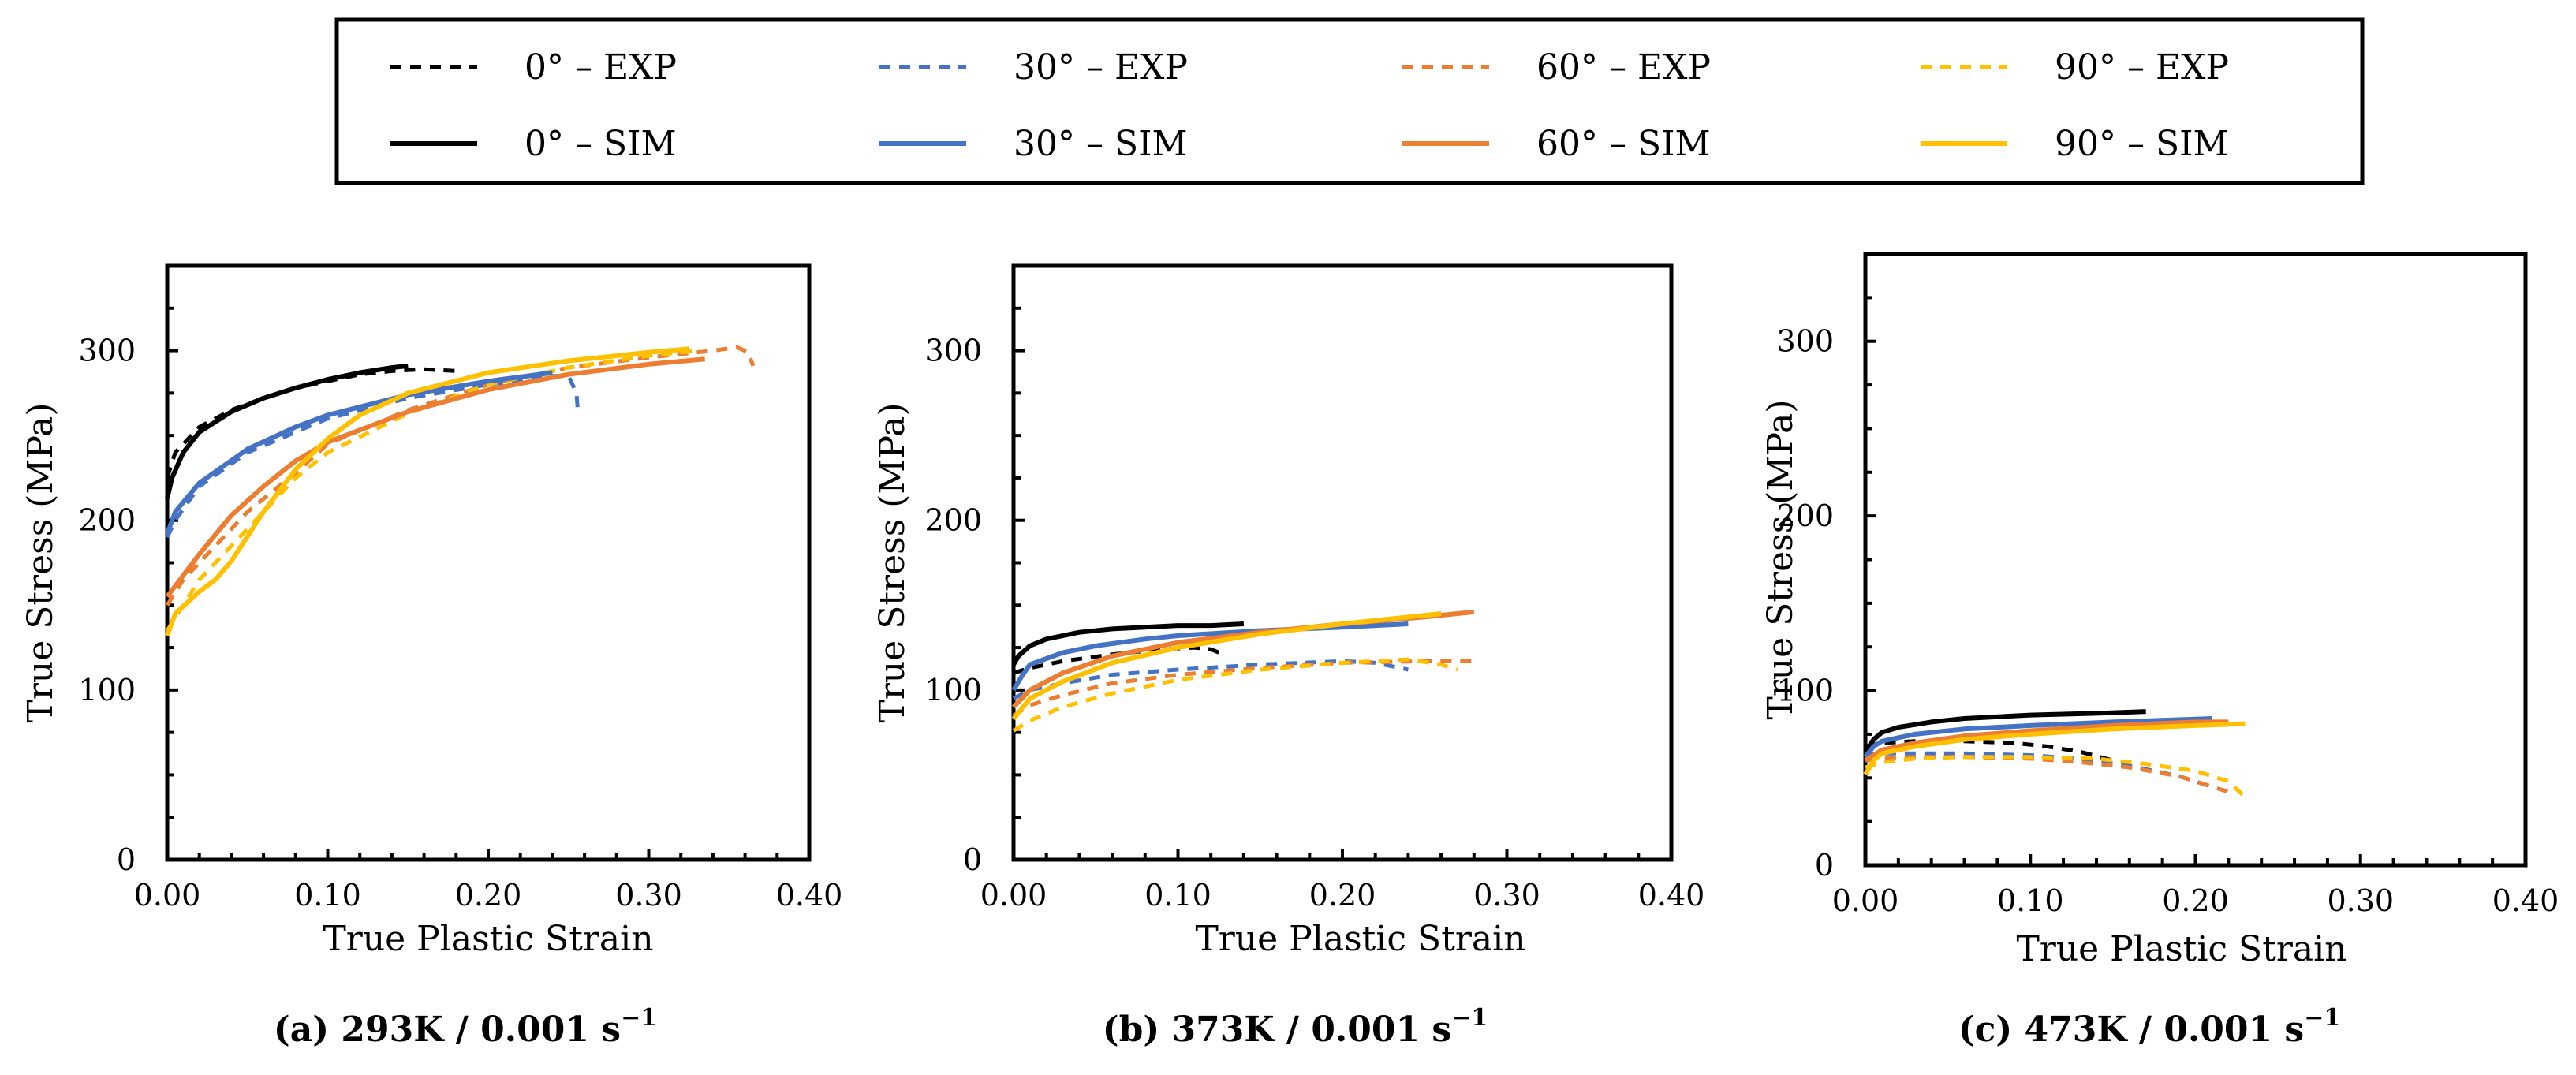 Image resolution: width=2576 pixels, height=1075 pixels. What do you see at coordinates (1623, 144) in the screenshot?
I see `legend-label: 60° – SIM` at bounding box center [1623, 144].